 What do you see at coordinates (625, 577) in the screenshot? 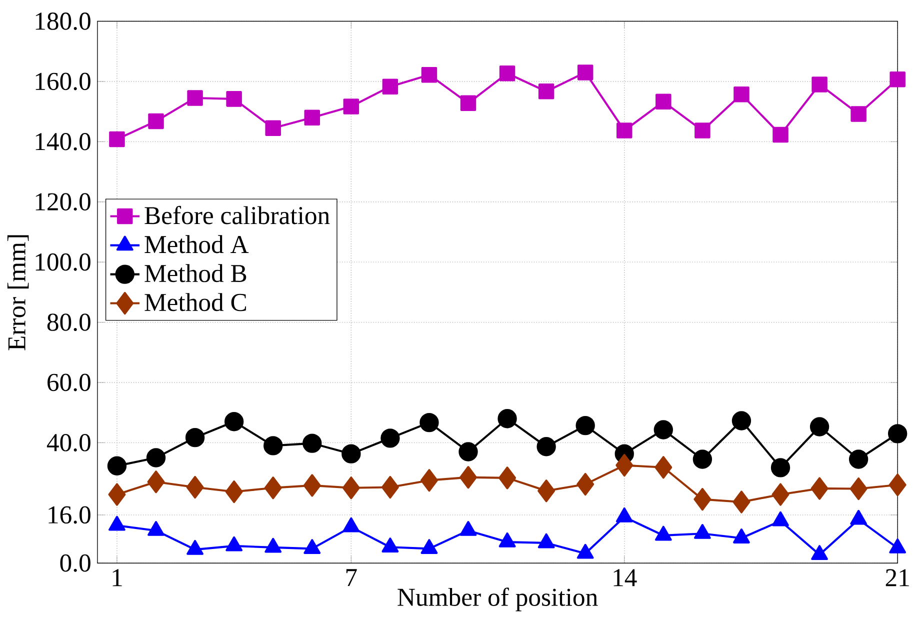
I see `x-tick-label: 14` at bounding box center [625, 577].